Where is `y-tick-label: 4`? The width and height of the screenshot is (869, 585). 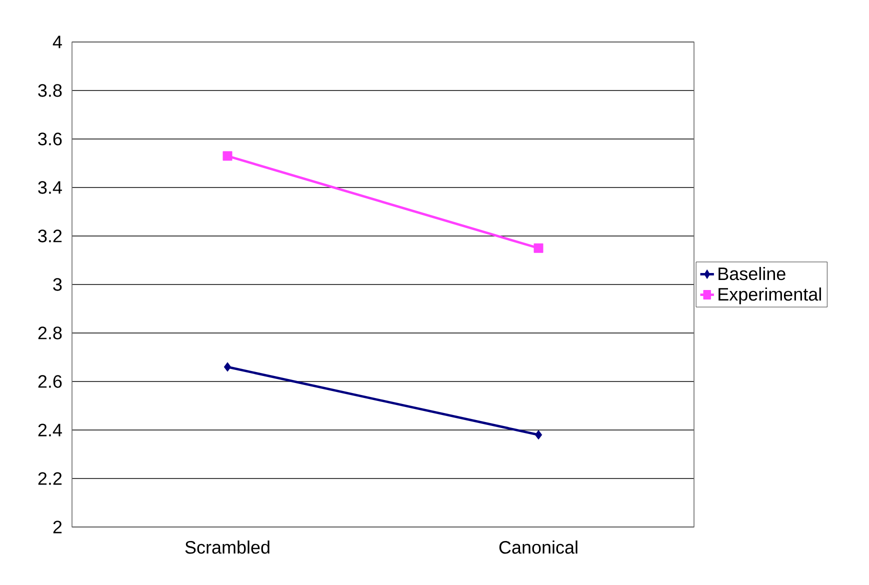 y-tick-label: 4 is located at coordinates (57, 42).